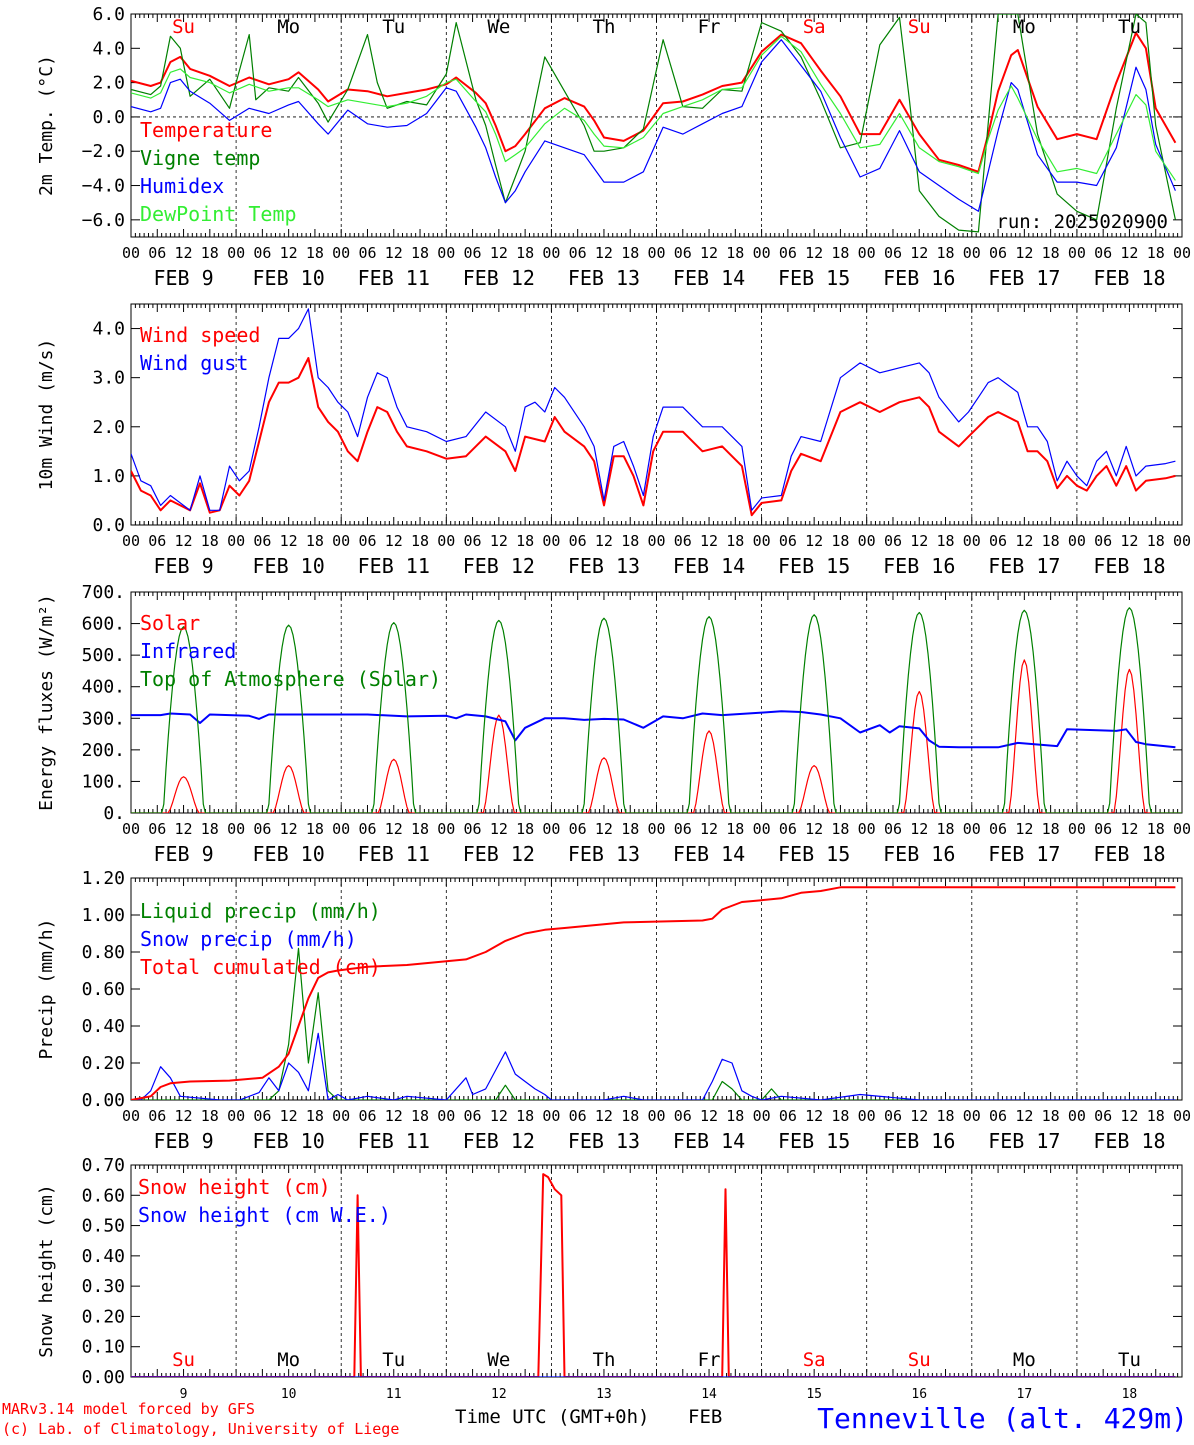  Describe the element at coordinates (234, 1187) in the screenshot. I see `legend-entry: Snow height (cm)` at that location.